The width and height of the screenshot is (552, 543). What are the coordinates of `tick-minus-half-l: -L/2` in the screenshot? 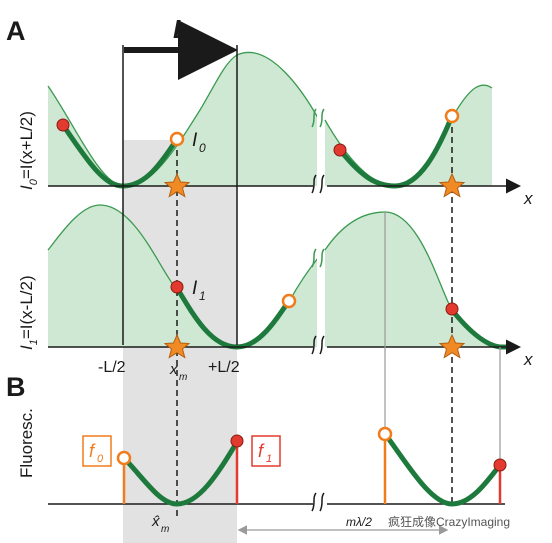 It's located at (112, 367).